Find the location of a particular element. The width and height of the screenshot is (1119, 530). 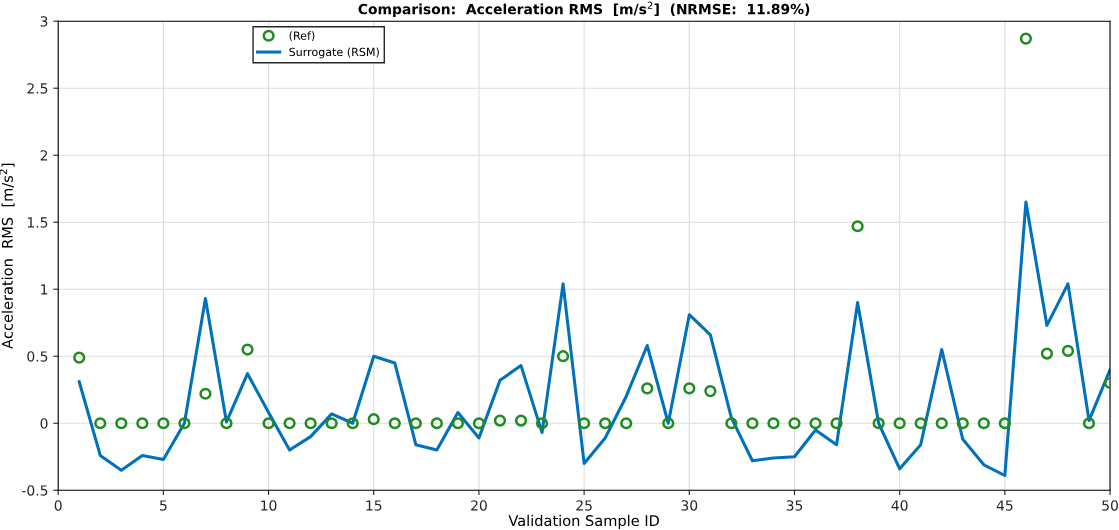

y-tick-label: 2 is located at coordinates (44, 155).